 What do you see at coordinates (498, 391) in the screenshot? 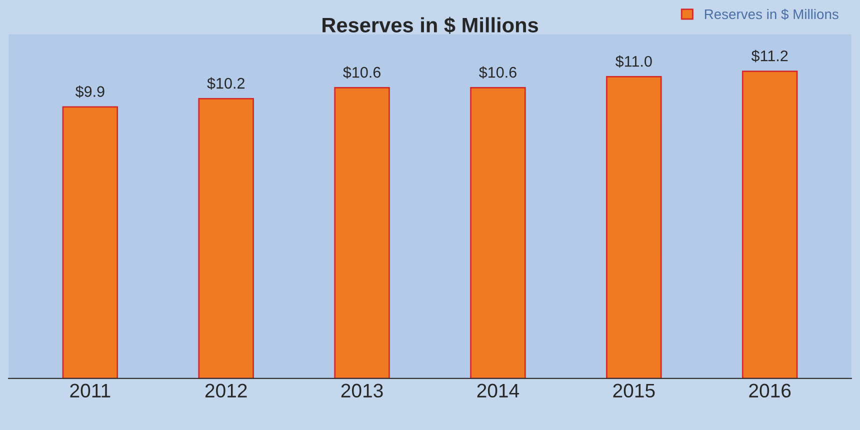
I see `x-tick-label: 2014` at bounding box center [498, 391].